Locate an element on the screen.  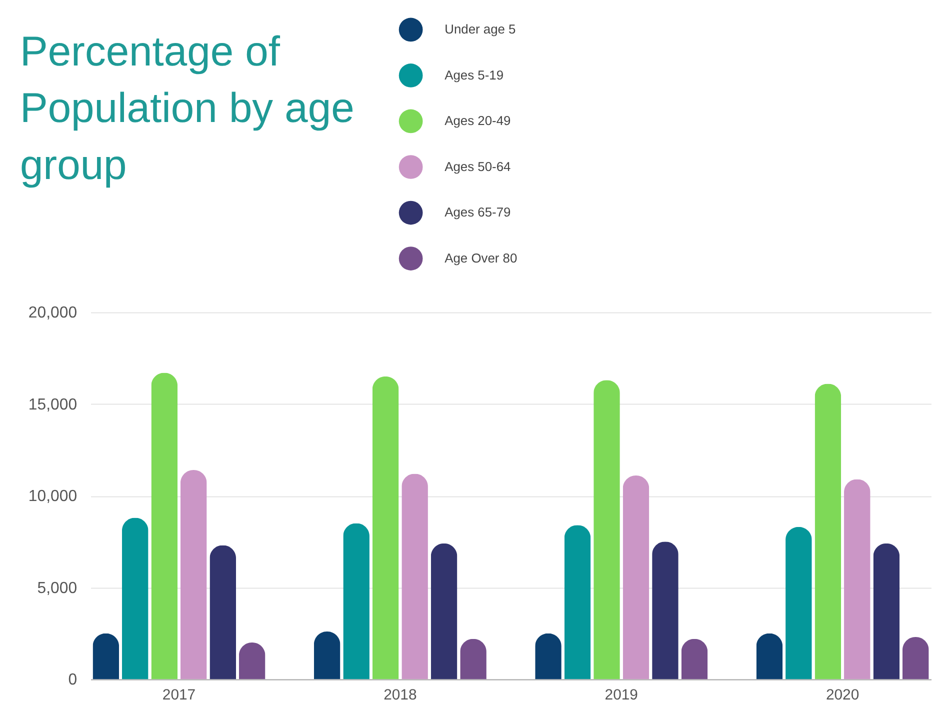
y-tick-label: 5,000 is located at coordinates (57, 588).